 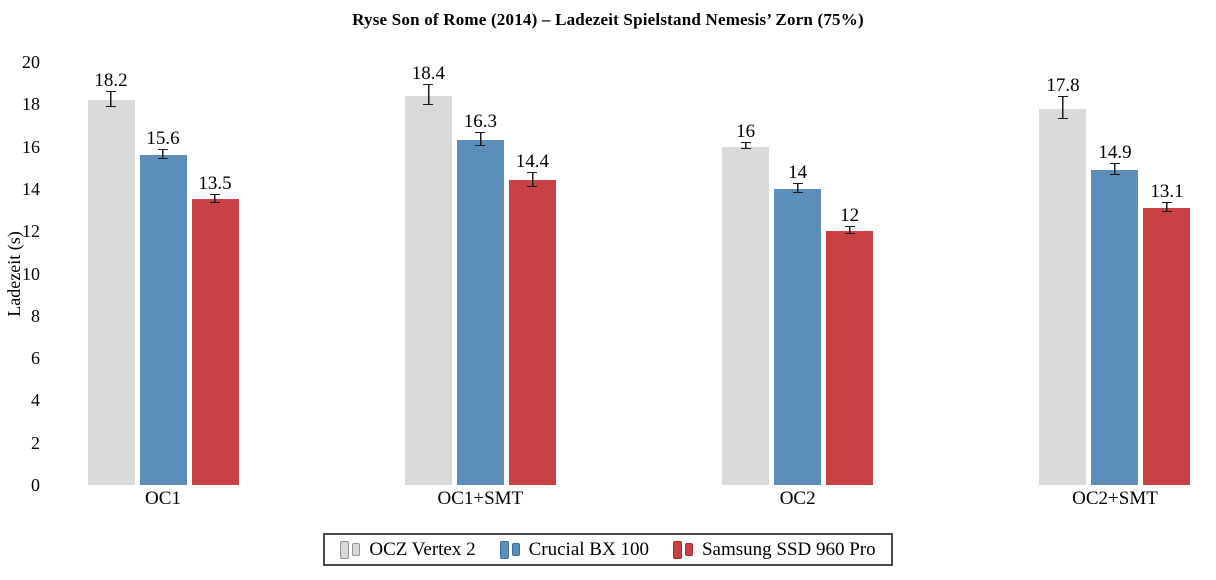 What do you see at coordinates (35, 358) in the screenshot?
I see `y-tick-label: 6` at bounding box center [35, 358].